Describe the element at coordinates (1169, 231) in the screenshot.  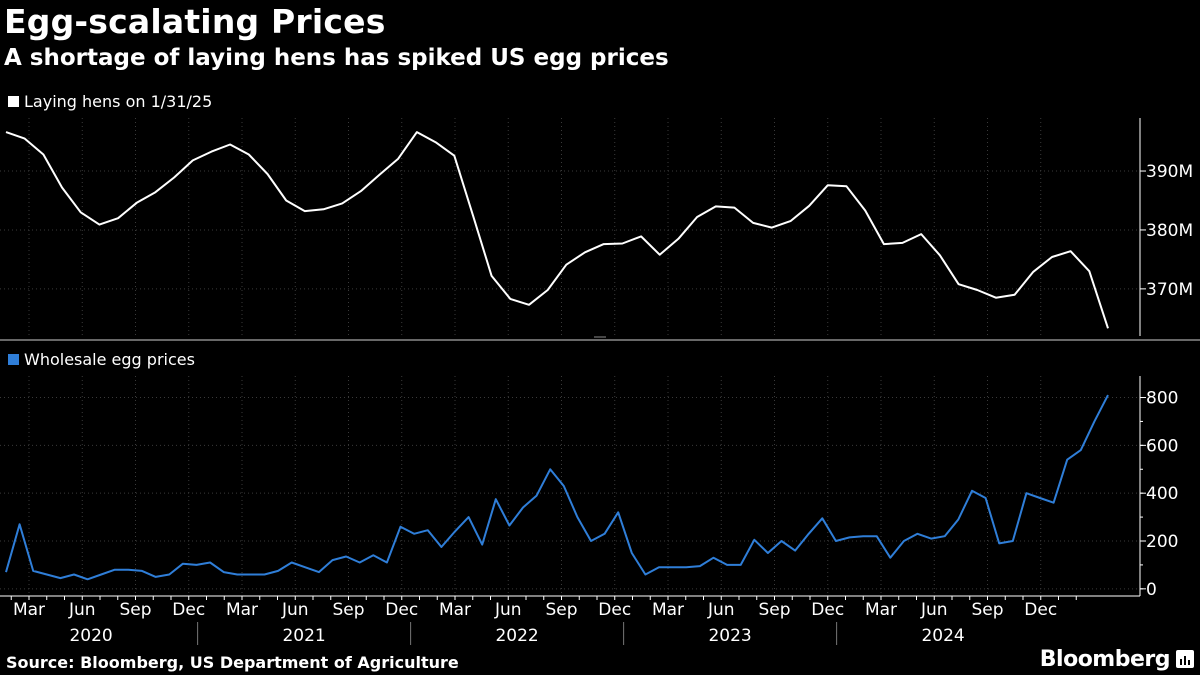
I see `hens-ytick-label: 380M` at that location.